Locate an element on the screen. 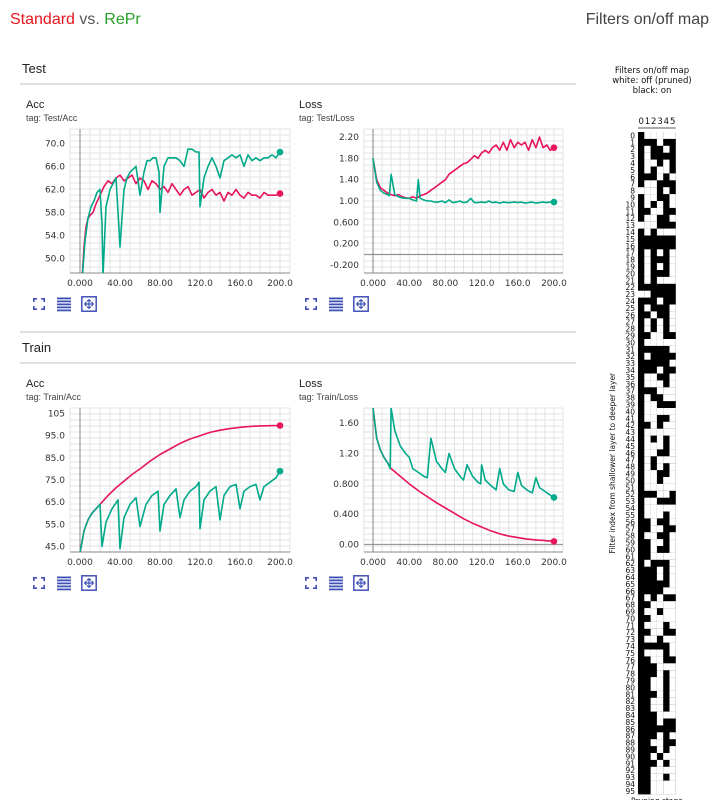 Image resolution: width=713 pixels, height=806 pixels. heatmap-y-label: 37 is located at coordinates (630, 391).